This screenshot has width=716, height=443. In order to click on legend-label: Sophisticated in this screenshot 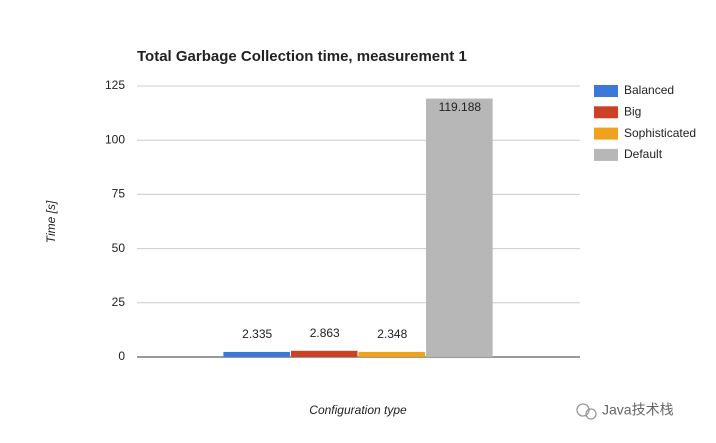, I will do `click(660, 133)`.